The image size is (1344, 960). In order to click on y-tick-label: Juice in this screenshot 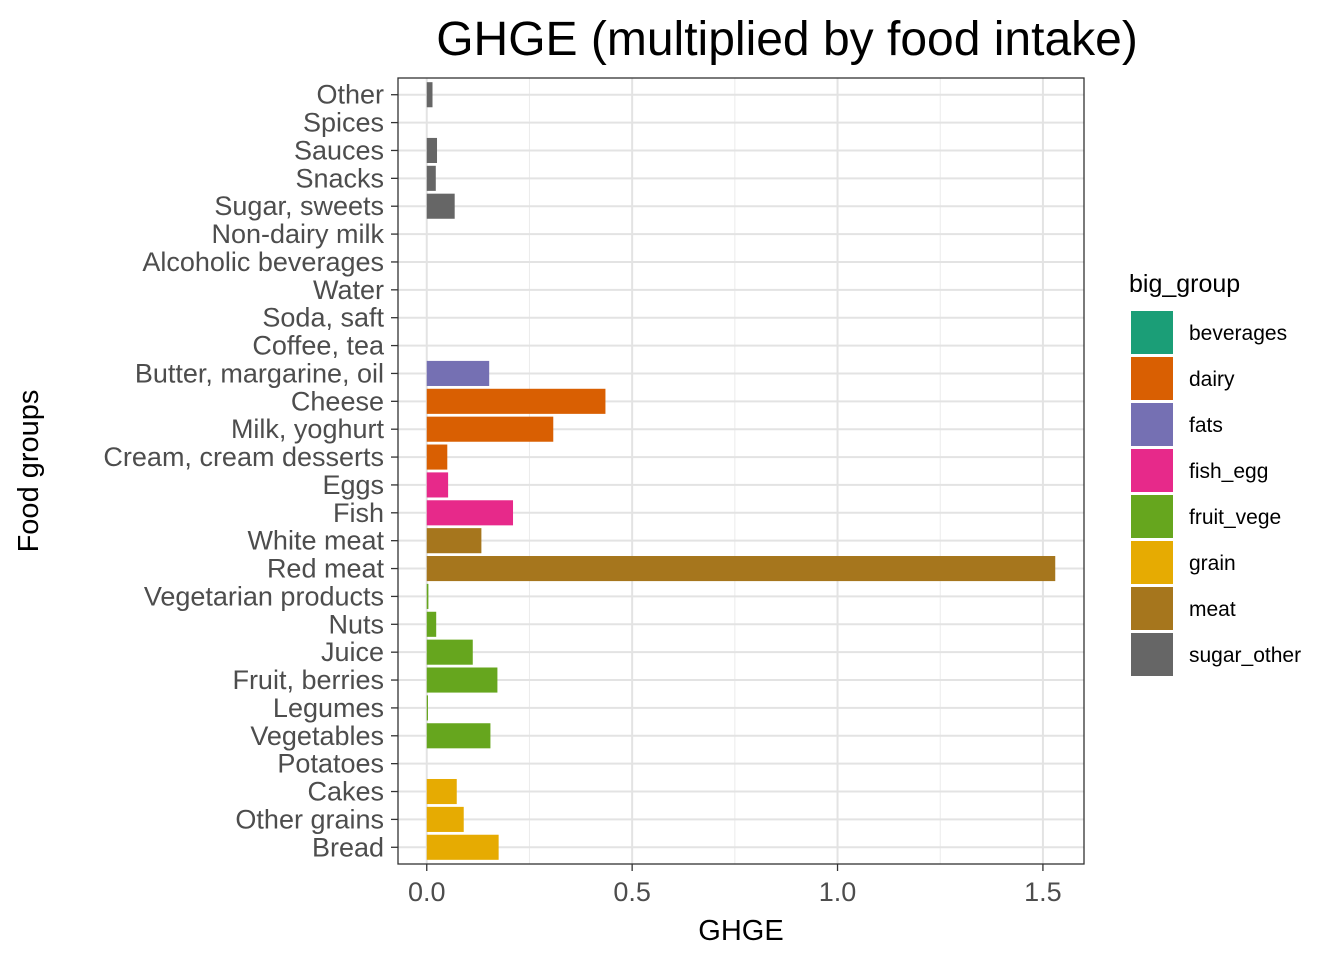, I will do `click(352, 652)`.